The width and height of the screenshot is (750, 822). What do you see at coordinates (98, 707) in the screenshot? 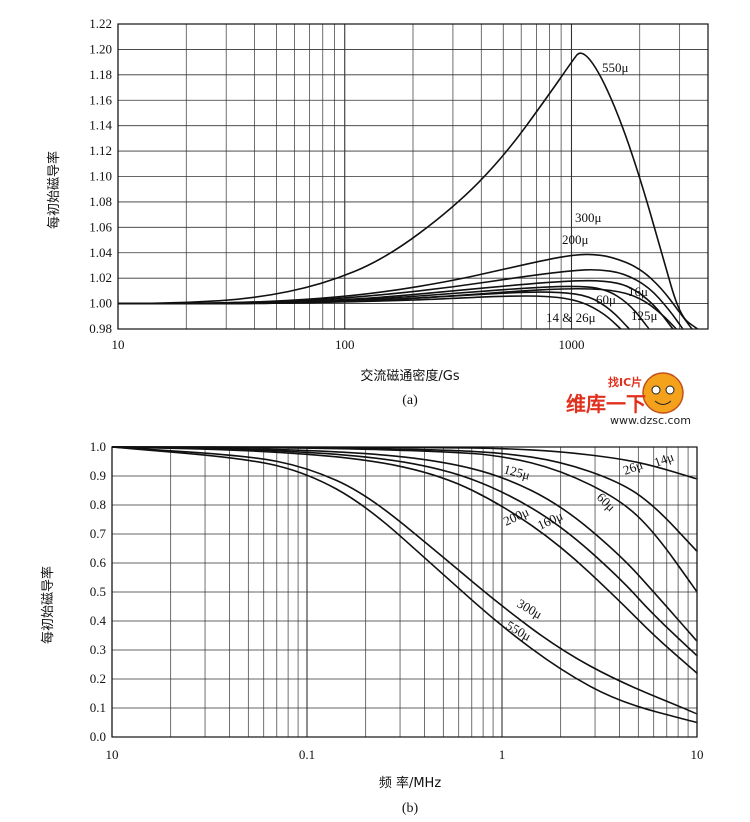
I see `y-tick-label: 0.1` at bounding box center [98, 707].